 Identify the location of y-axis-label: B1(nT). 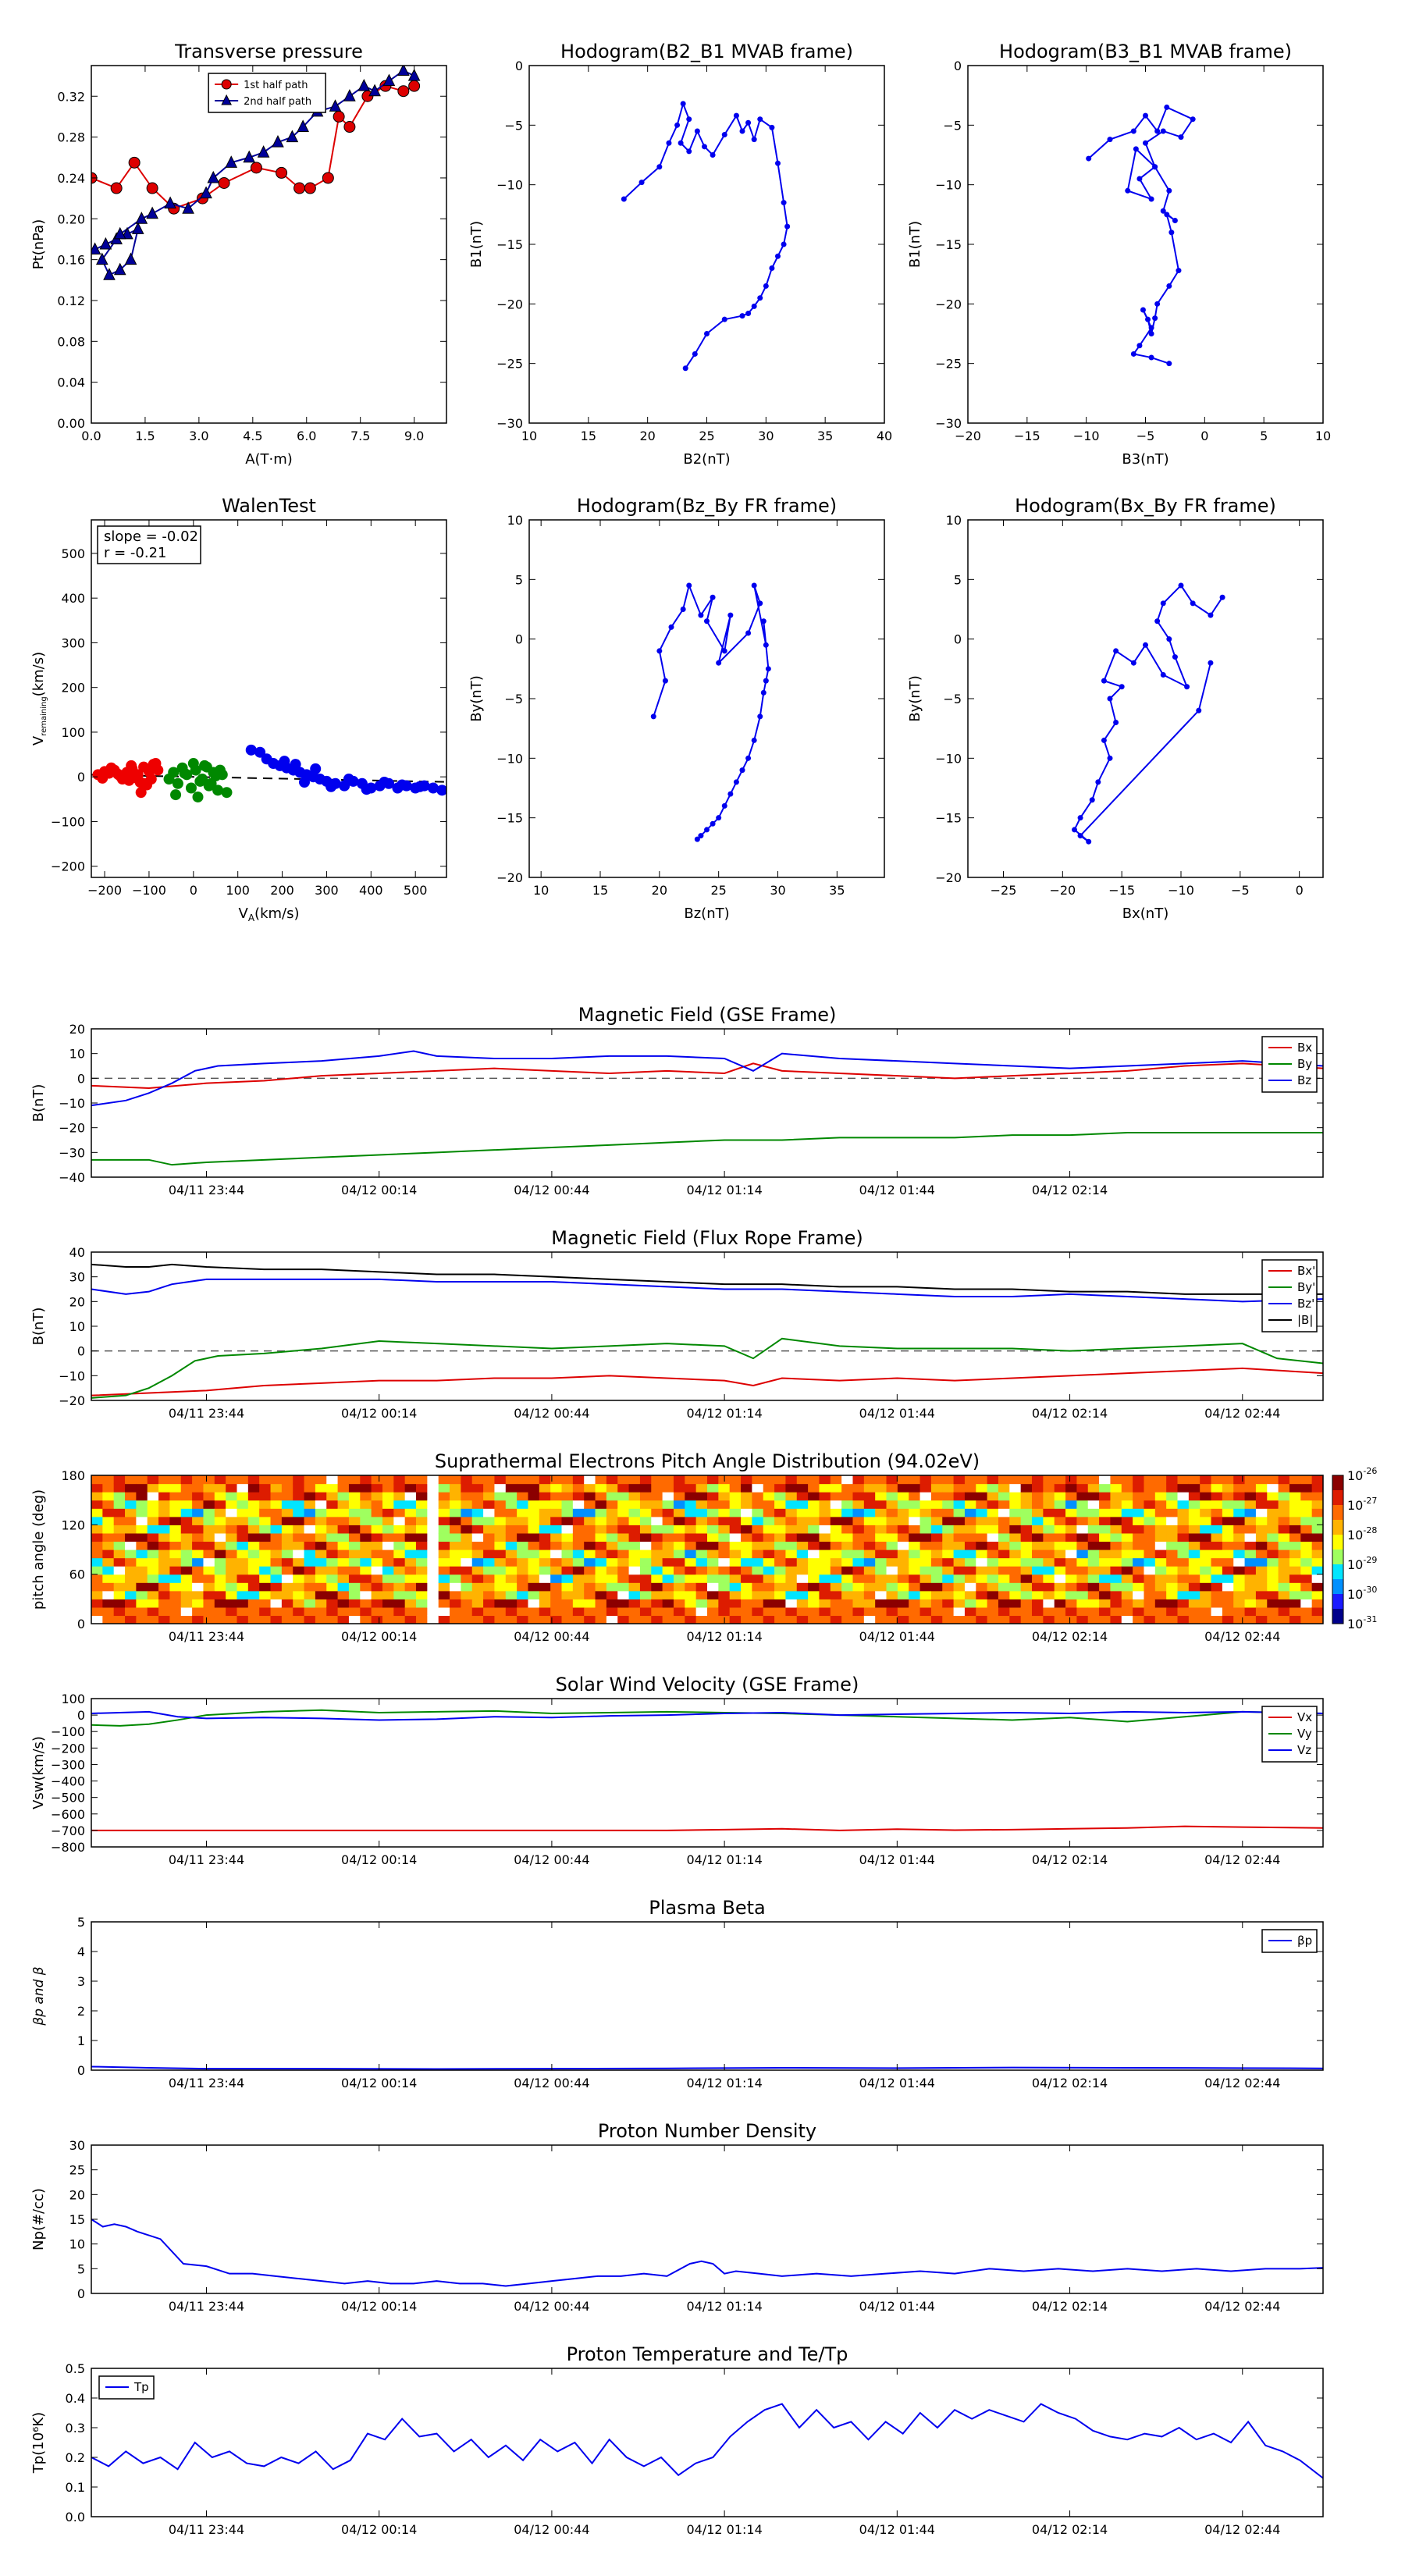
(915, 245).